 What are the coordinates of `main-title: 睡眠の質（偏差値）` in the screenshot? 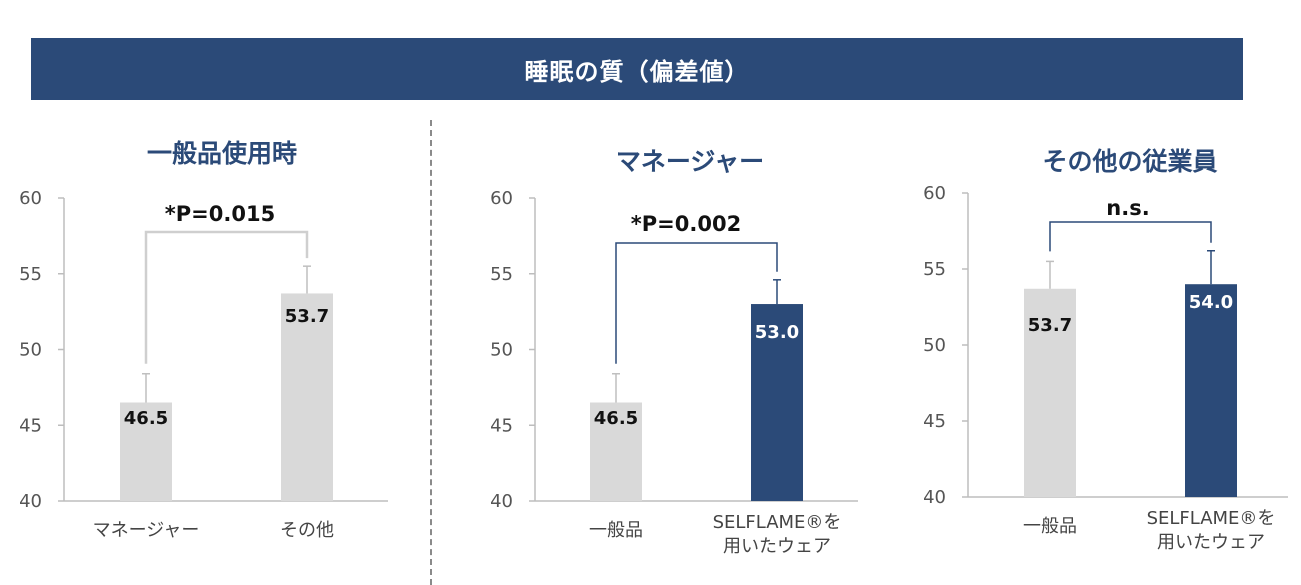 It's located at (637, 71).